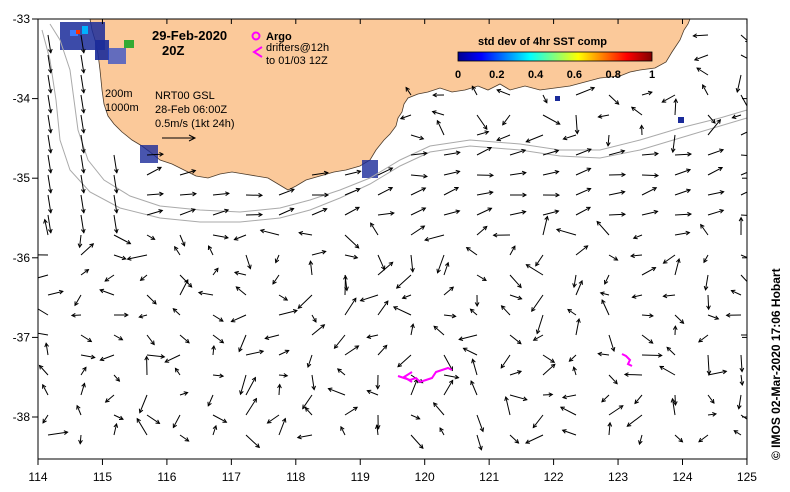 The height and width of the screenshot is (492, 790). What do you see at coordinates (22, 19) in the screenshot?
I see `lat-tick-label: -33` at bounding box center [22, 19].